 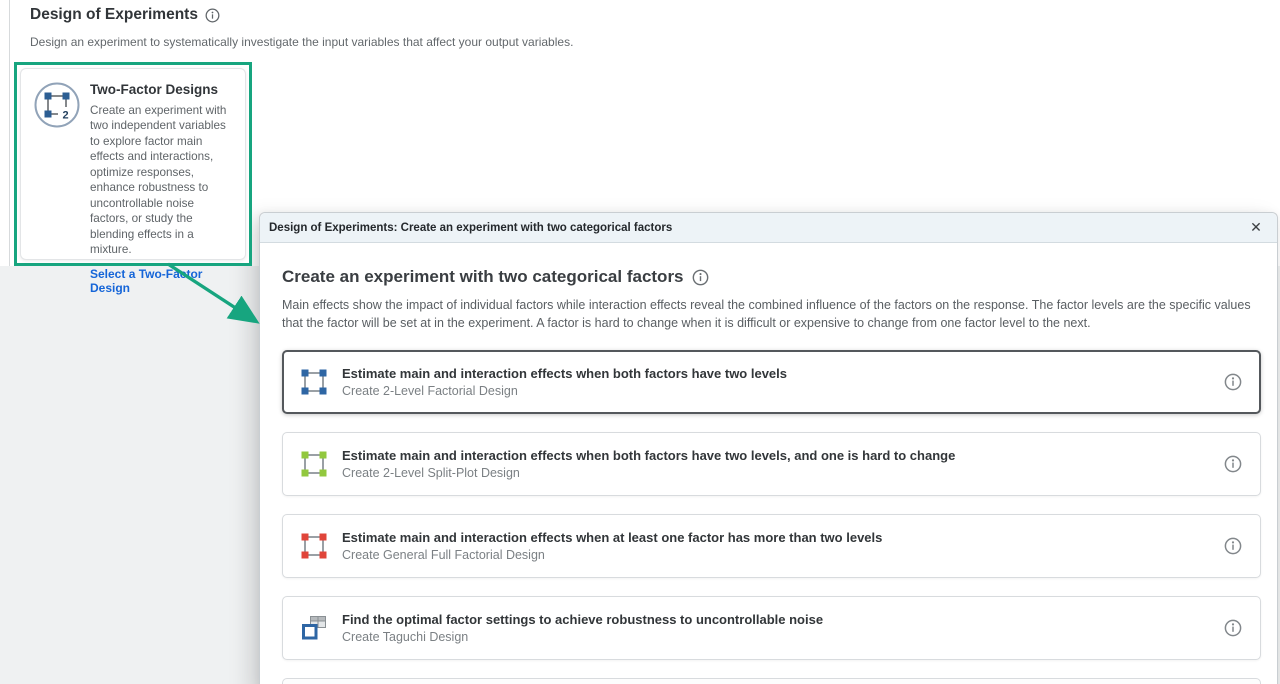 I want to click on option-subtitle: Create Taguchi Design, so click(x=405, y=636).